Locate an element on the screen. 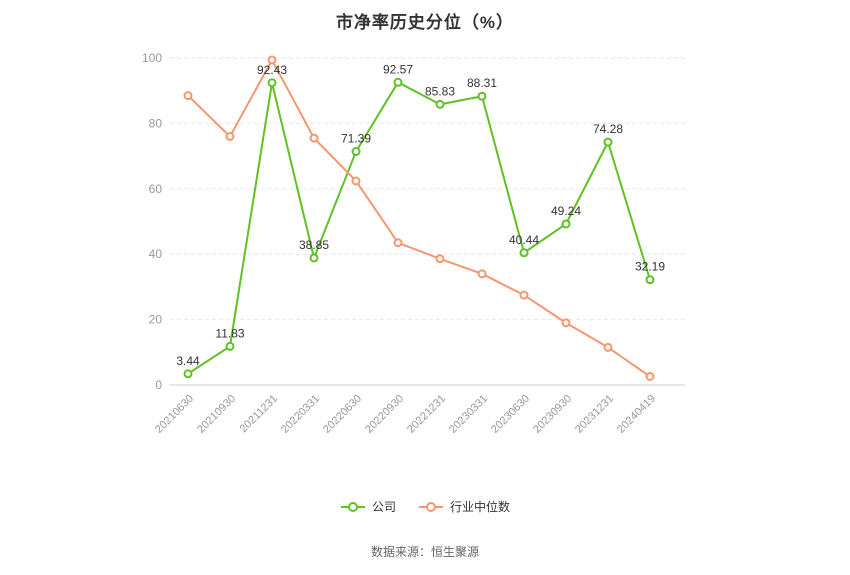 This screenshot has width=850, height=575. svg-text: 40 is located at coordinates (156, 254).